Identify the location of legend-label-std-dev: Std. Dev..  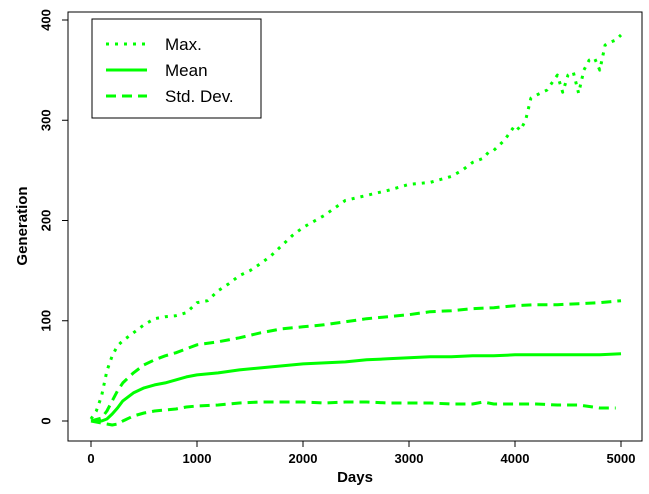
(199, 96).